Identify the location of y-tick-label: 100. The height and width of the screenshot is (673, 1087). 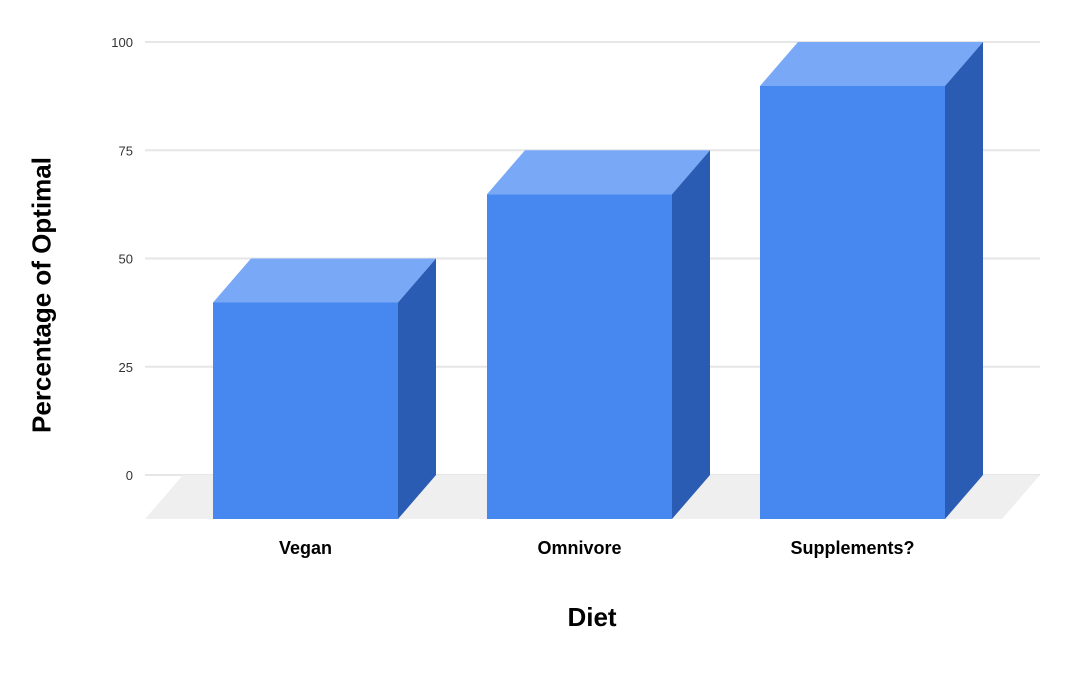
(122, 42).